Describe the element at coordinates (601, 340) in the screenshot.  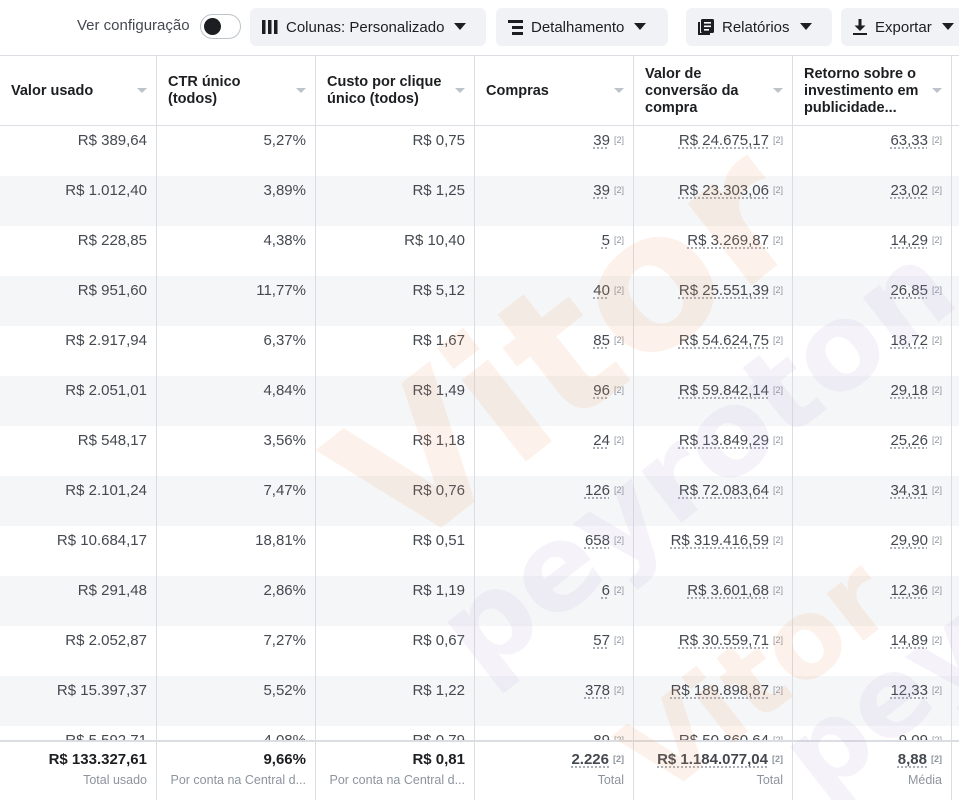
I see `cell-value: 85` at that location.